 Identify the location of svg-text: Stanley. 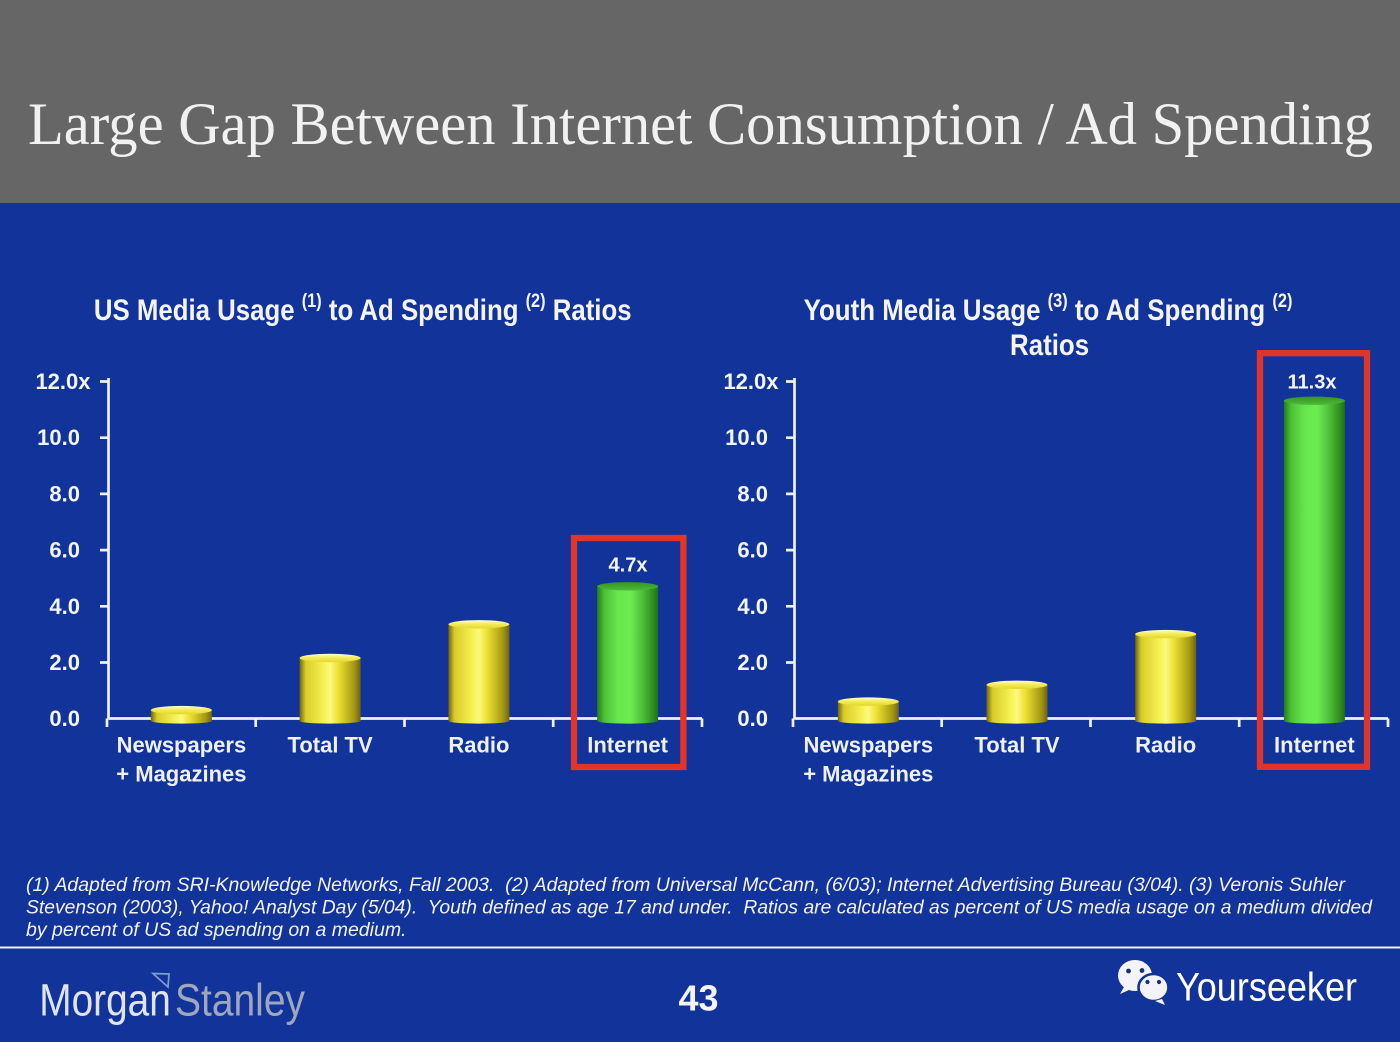
(240, 999).